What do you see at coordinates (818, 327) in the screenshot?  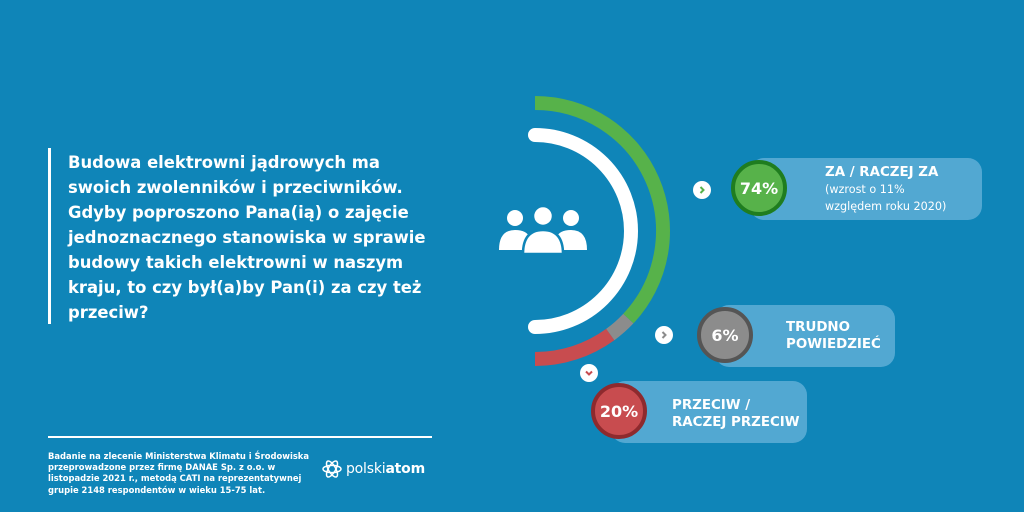 I see `label-trudno-line1: TRUDNO` at bounding box center [818, 327].